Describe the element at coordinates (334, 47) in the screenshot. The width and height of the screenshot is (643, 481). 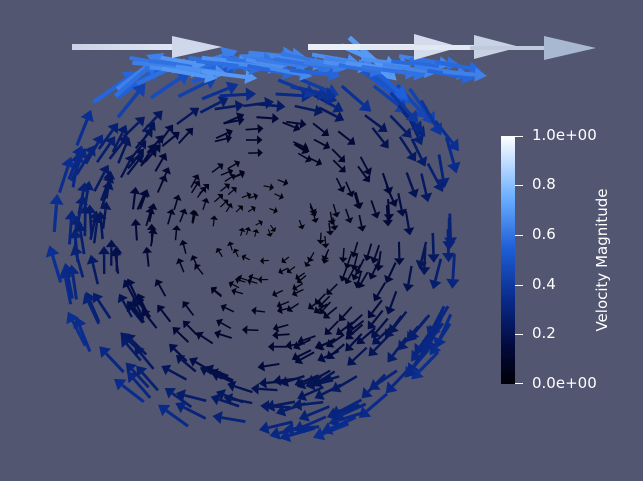
I see `lid-velocity-arrows` at that location.